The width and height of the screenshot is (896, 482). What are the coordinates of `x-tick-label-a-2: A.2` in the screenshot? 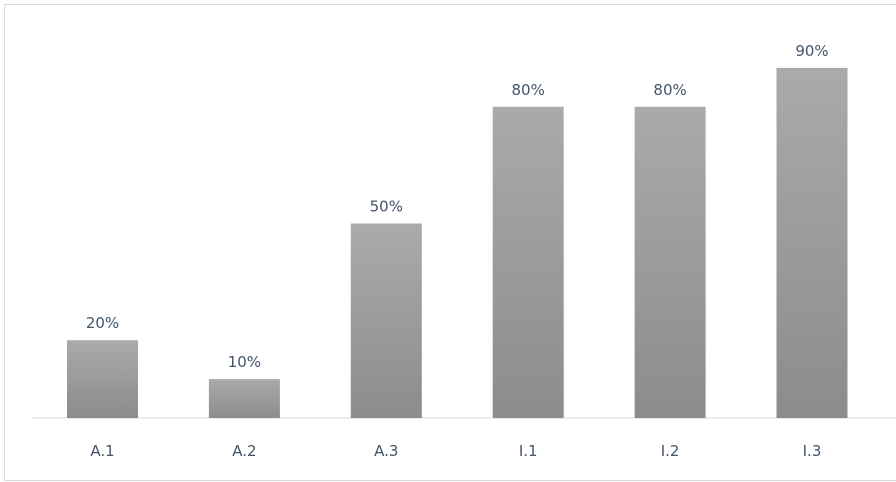 It's located at (244, 451).